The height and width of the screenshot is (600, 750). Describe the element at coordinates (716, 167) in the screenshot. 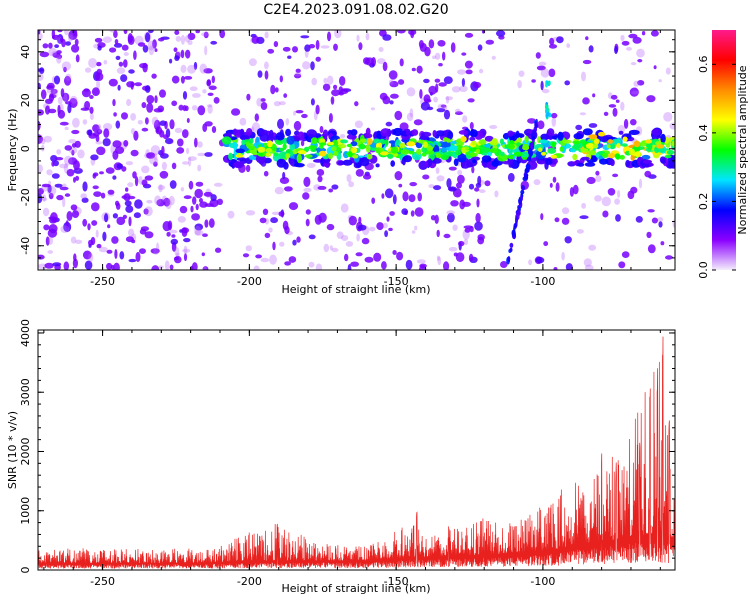

I see `colorbar-ticks: 0.0 0.2 0.4 0.6` at that location.